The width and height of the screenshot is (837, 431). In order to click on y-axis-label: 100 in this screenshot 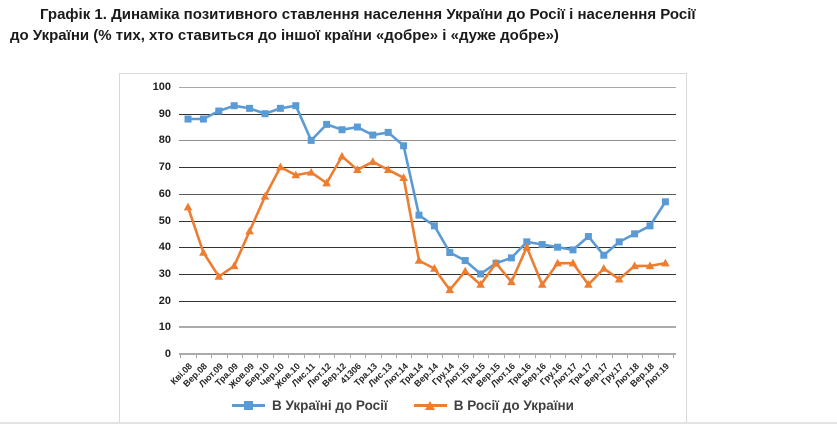, I will do `click(161, 87)`.